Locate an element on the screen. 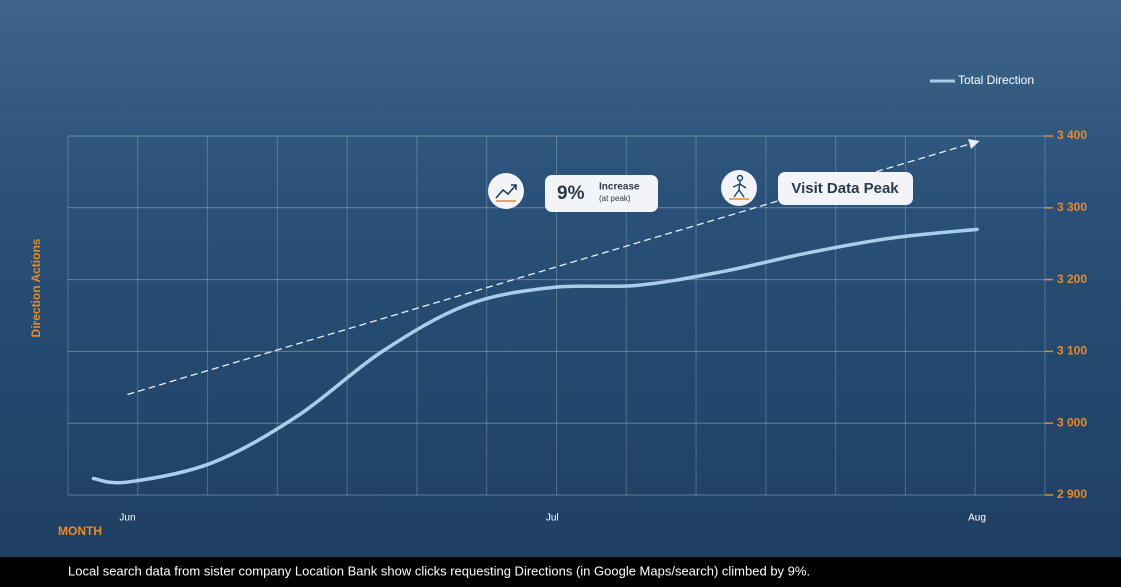 This screenshot has height=587, width=1121. increase-icon-arrow is located at coordinates (506, 191).